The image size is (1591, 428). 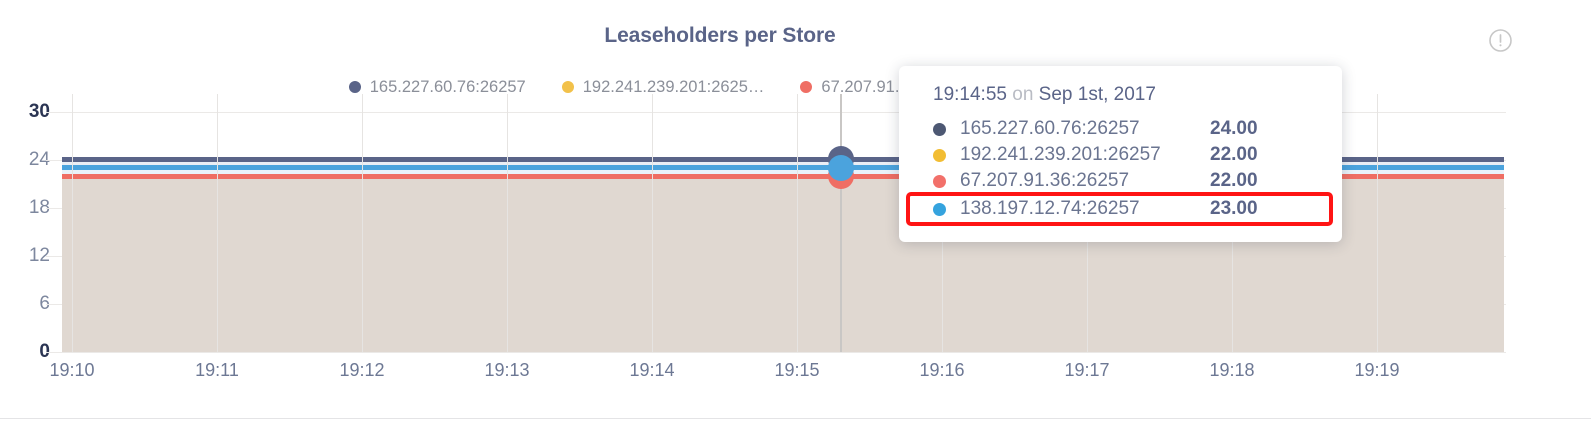 What do you see at coordinates (797, 370) in the screenshot?
I see `x-axis-tick: 19:15` at bounding box center [797, 370].